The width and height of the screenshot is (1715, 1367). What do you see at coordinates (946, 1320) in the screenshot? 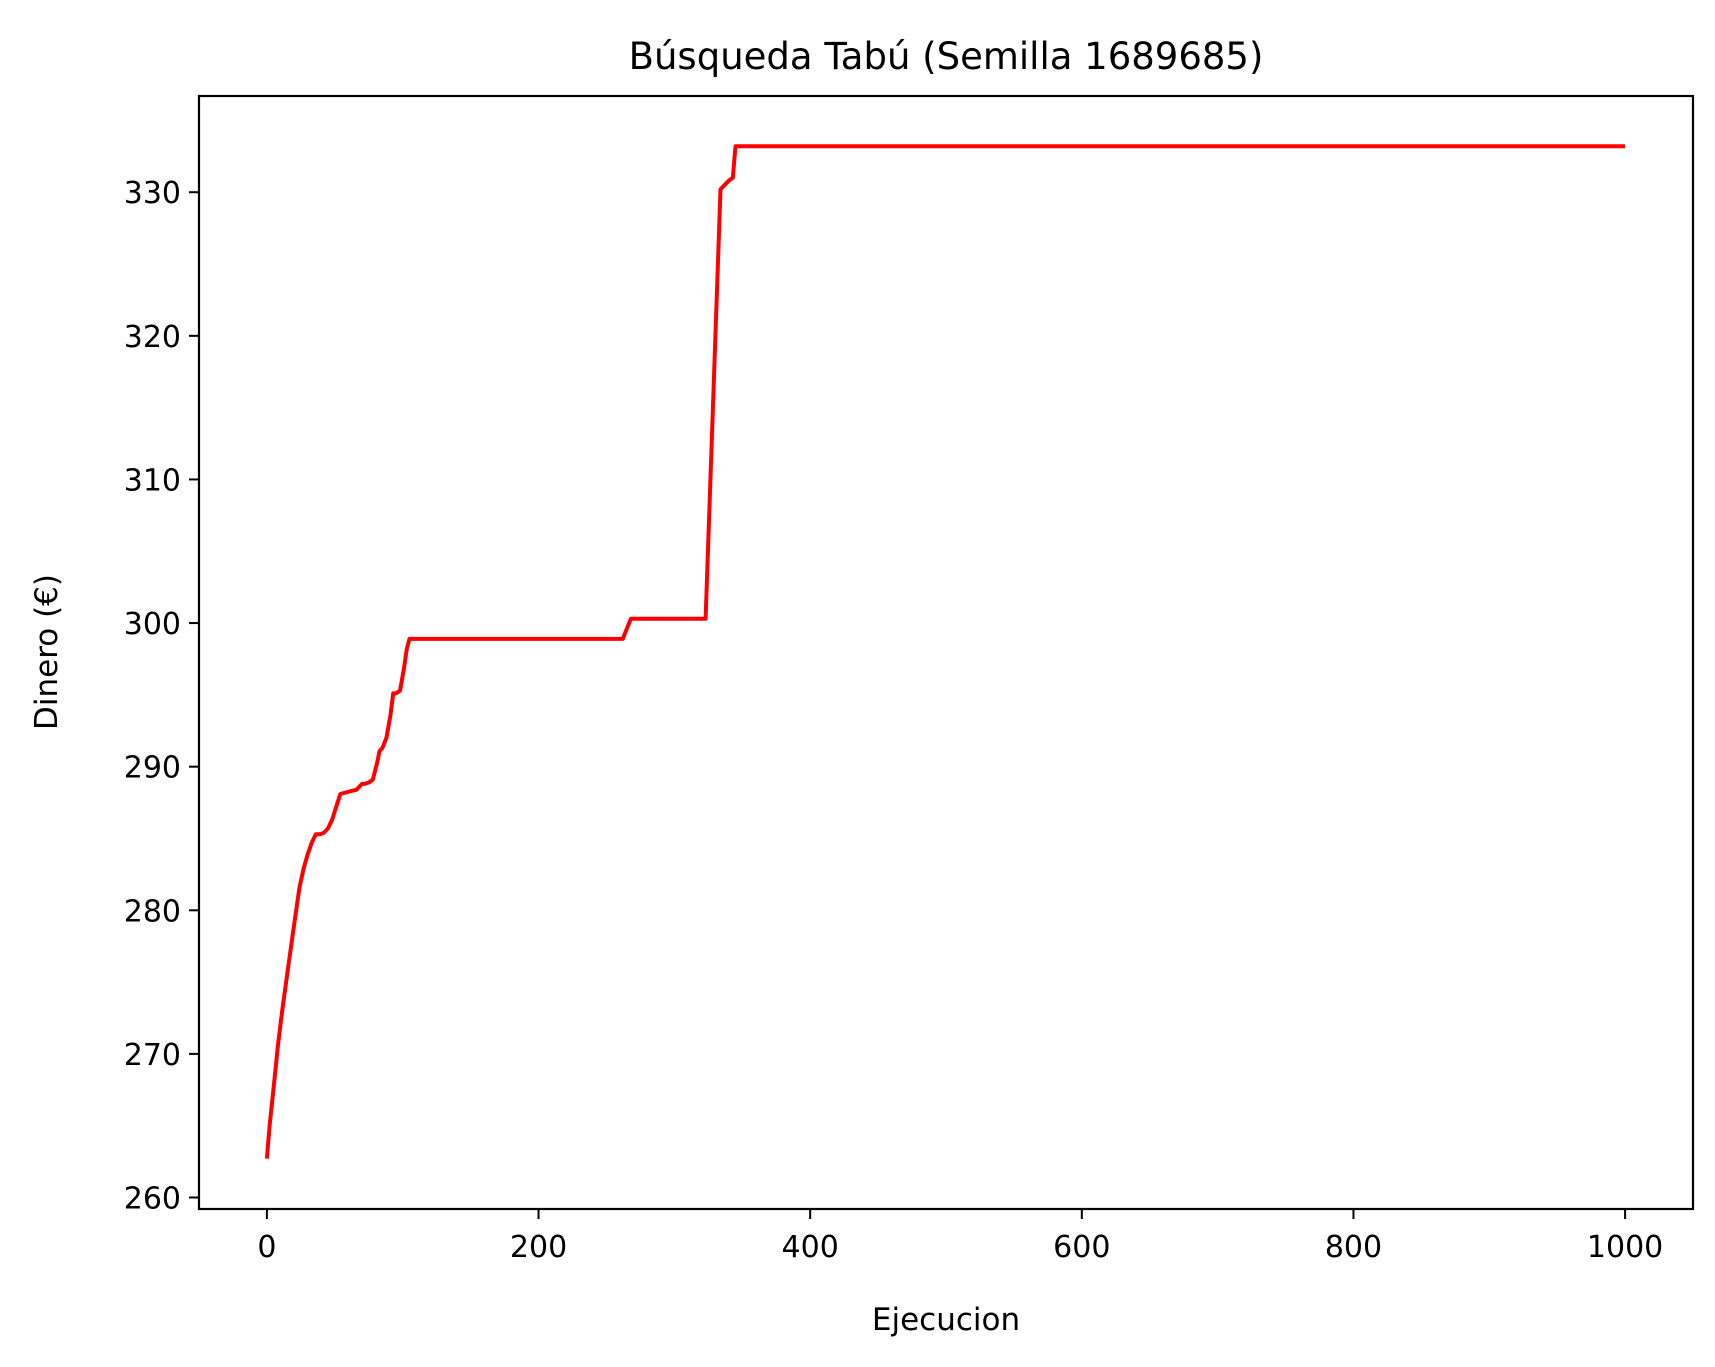
I see `x-axis-label: Ejecucion` at bounding box center [946, 1320].